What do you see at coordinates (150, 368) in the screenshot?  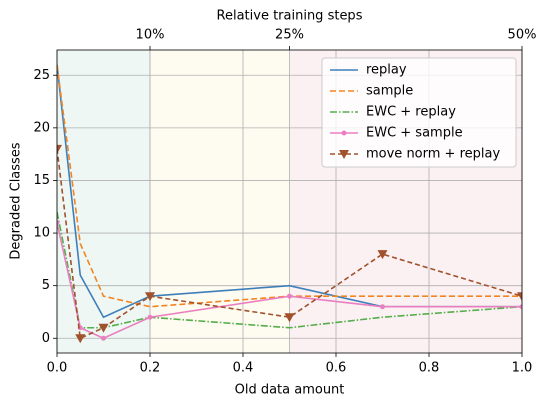 I see `x-tick-label: 0.2` at bounding box center [150, 368].